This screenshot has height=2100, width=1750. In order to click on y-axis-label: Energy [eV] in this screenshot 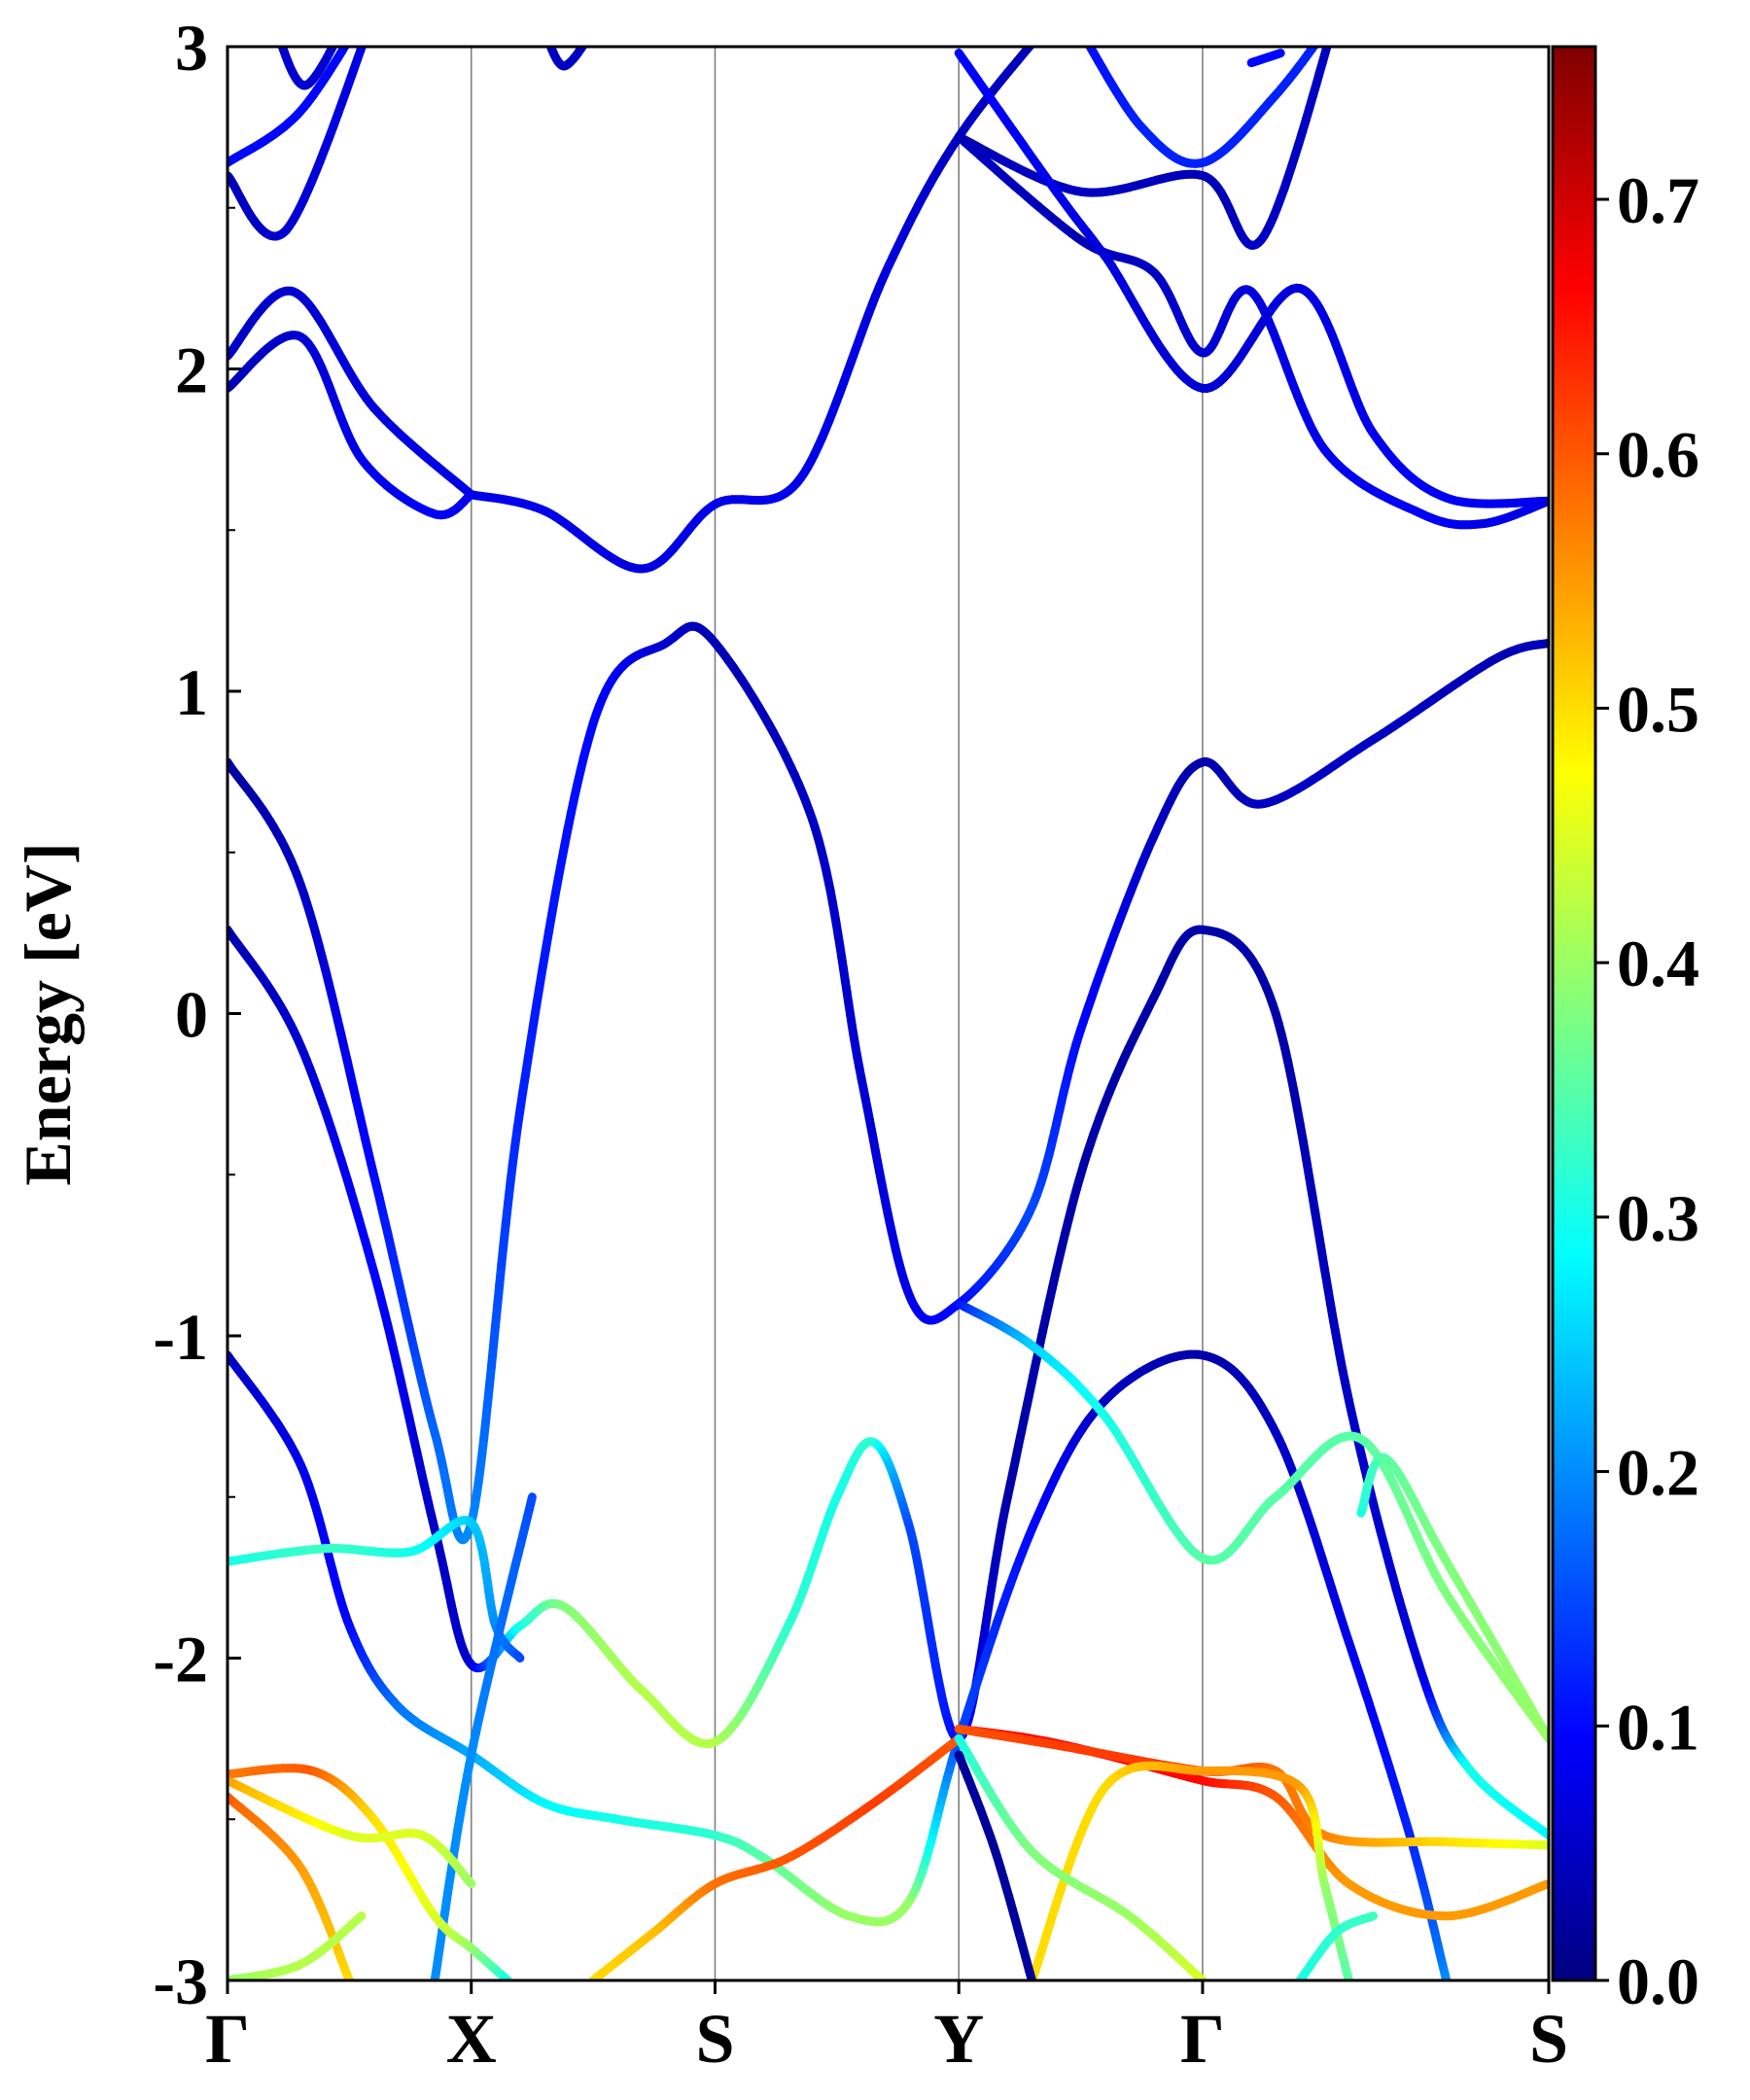, I will do `click(48, 1013)`.